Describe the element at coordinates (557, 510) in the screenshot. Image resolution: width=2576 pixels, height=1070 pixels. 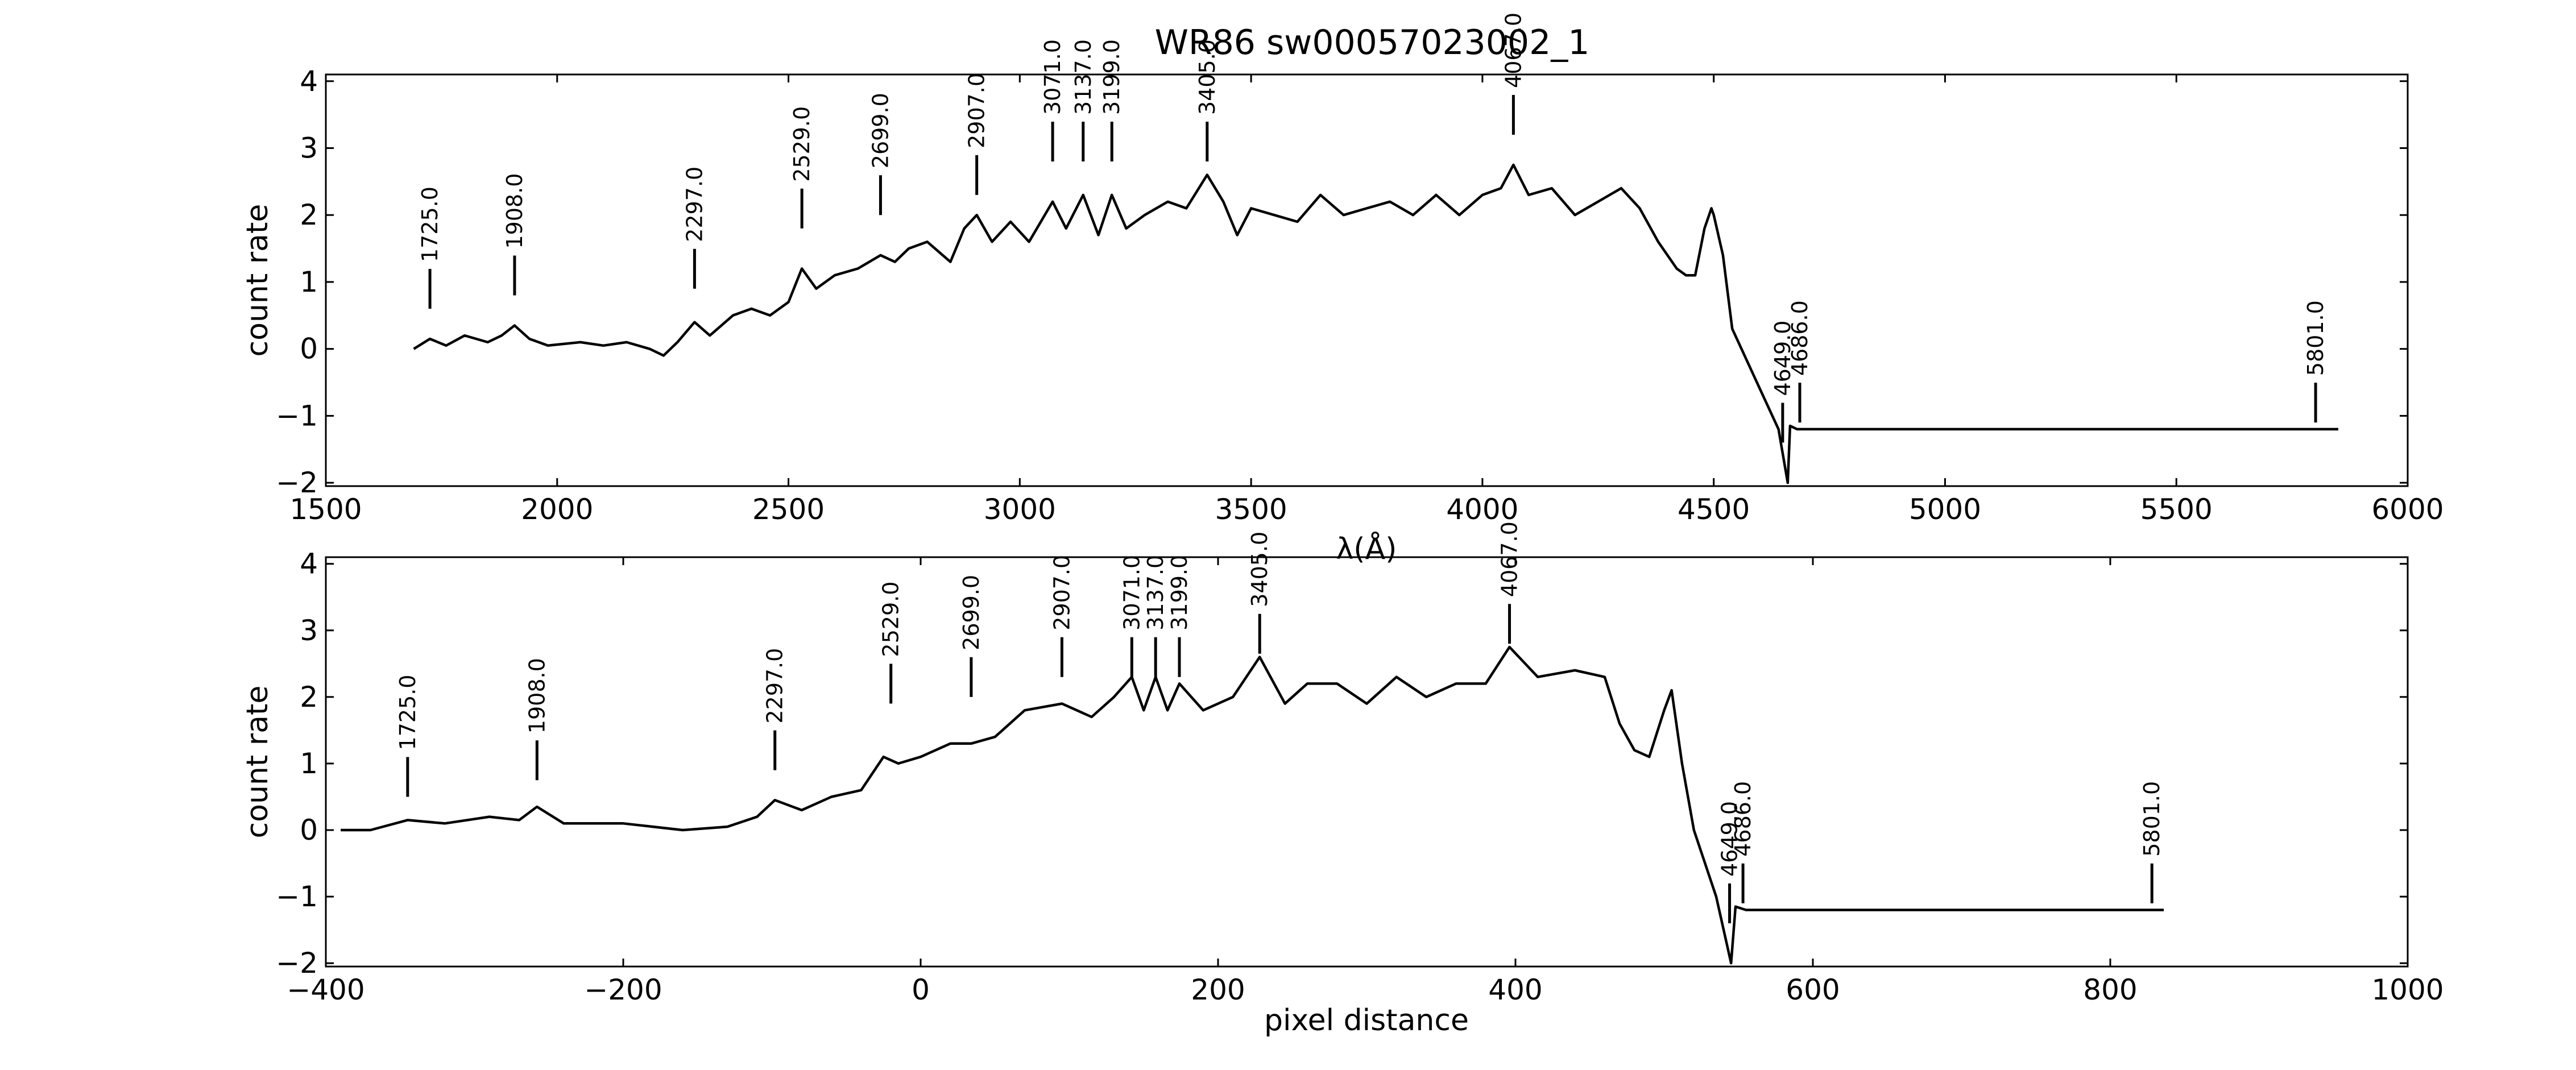
I see `x-tick-label: 2000` at that location.